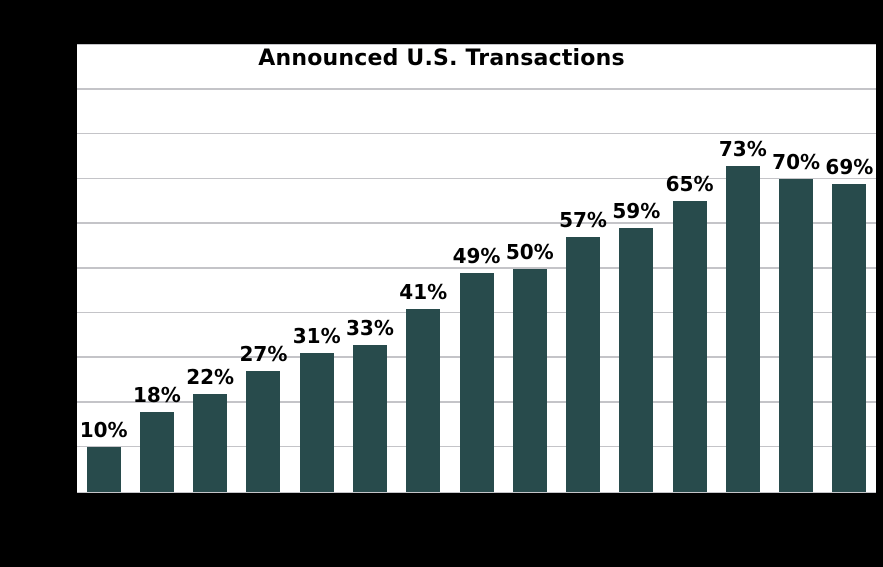 The width and height of the screenshot is (883, 567). What do you see at coordinates (210, 376) in the screenshot?
I see `bar-value-label-3: 22%` at bounding box center [210, 376].